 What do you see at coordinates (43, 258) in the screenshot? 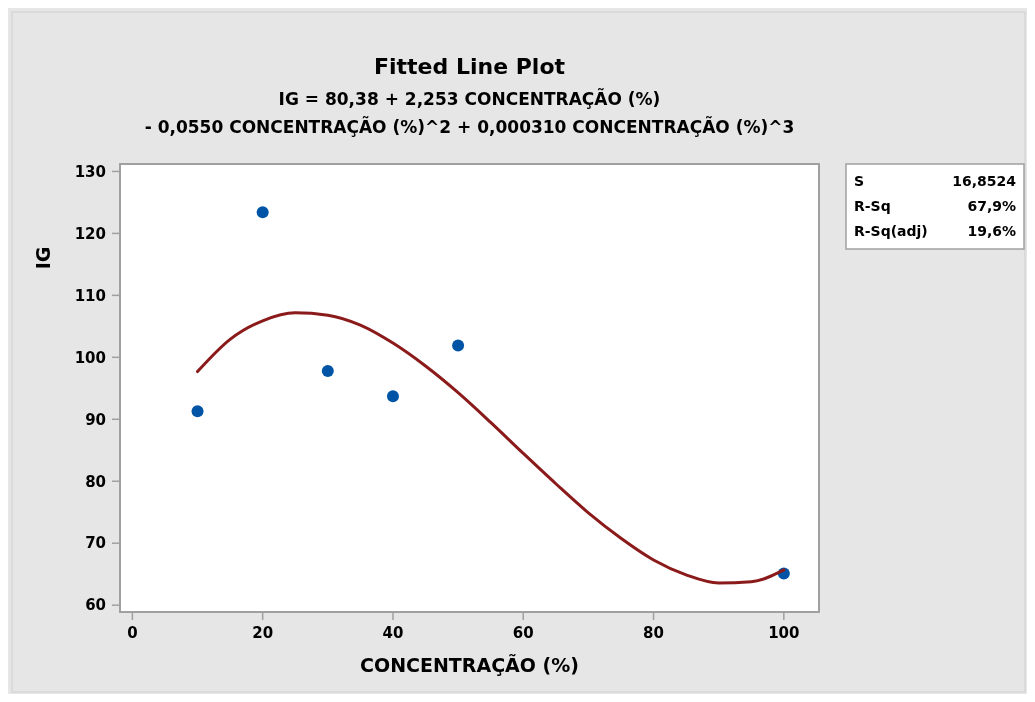
I see `y-axis-title: IG` at bounding box center [43, 258].